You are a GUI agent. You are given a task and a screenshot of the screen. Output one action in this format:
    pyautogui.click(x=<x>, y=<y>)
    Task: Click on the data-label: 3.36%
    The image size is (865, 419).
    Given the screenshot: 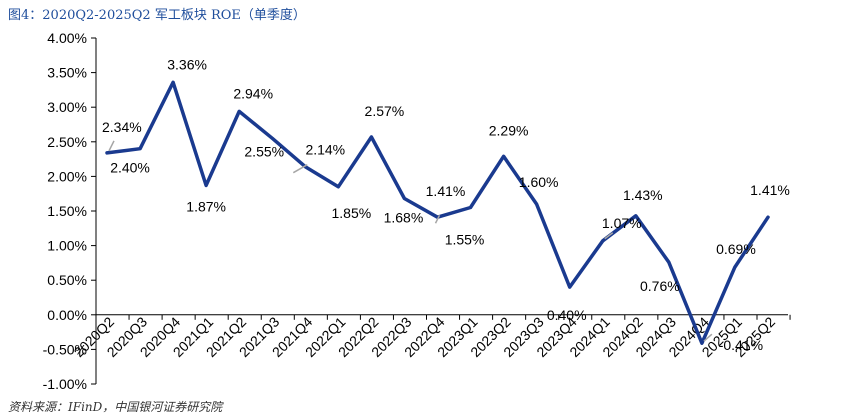 What is the action you would take?
    pyautogui.click(x=187, y=64)
    